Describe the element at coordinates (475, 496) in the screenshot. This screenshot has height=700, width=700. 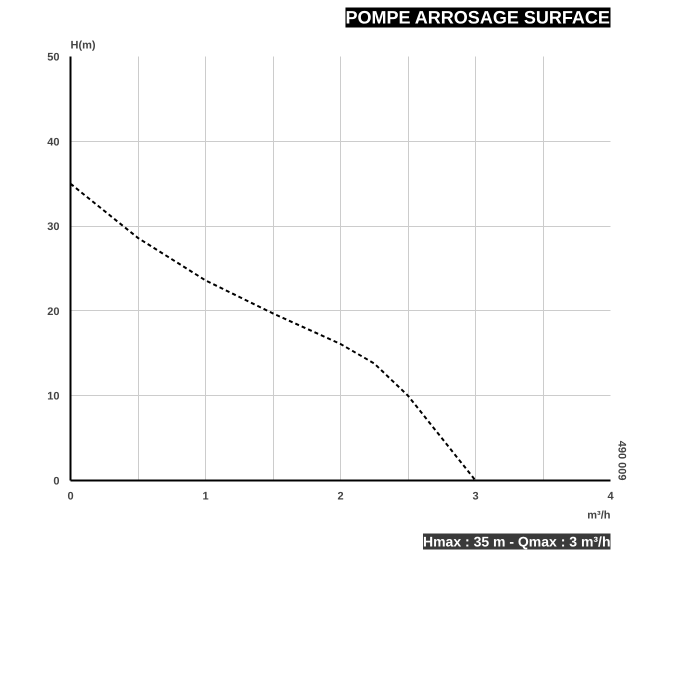
I see `x-tick-label: 3` at that location.